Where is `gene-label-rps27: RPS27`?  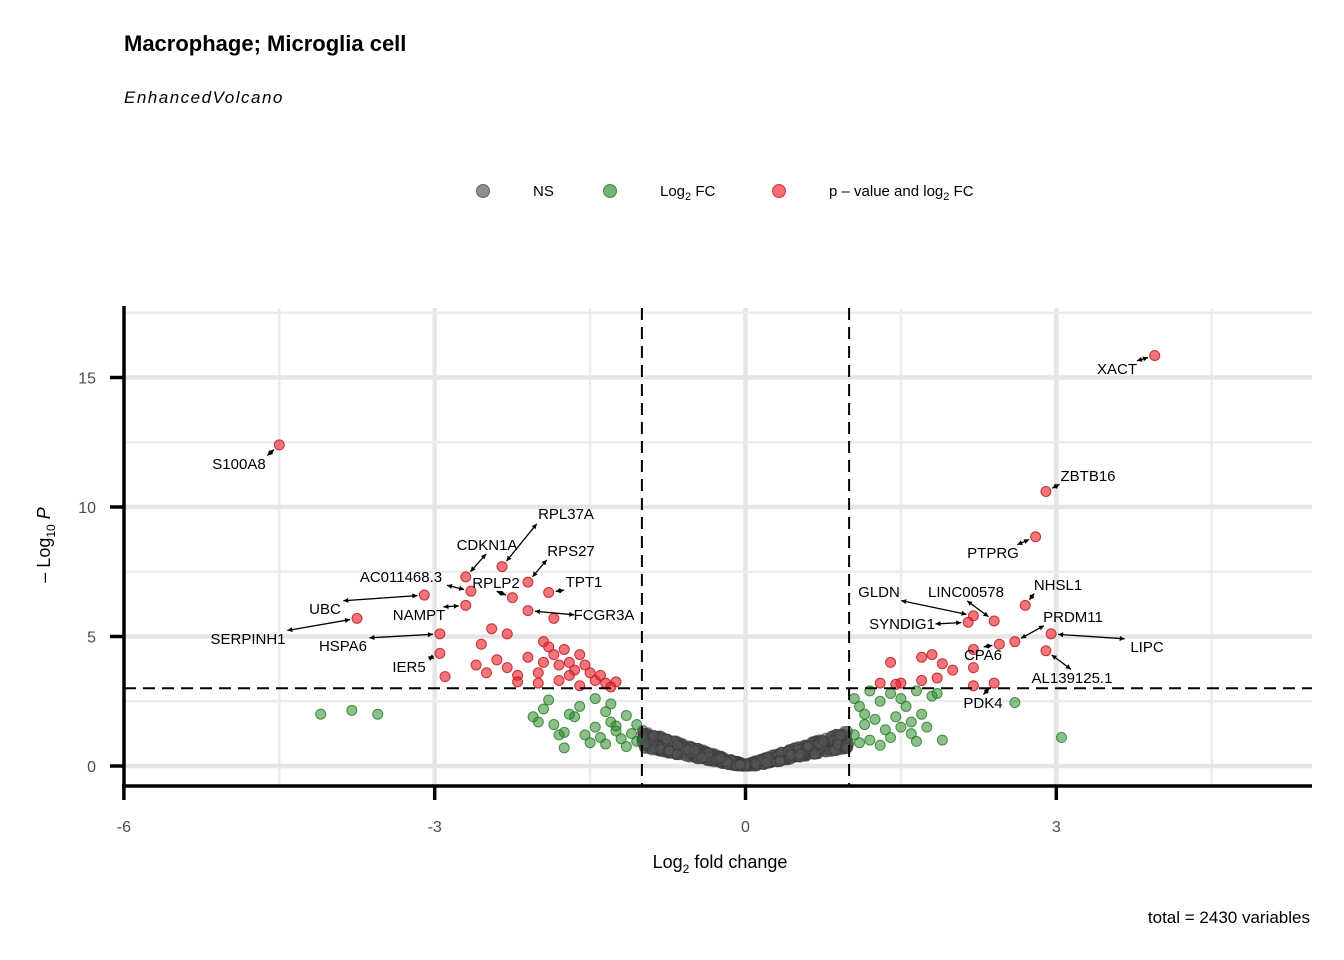 gene-label-rps27: RPS27 is located at coordinates (571, 551).